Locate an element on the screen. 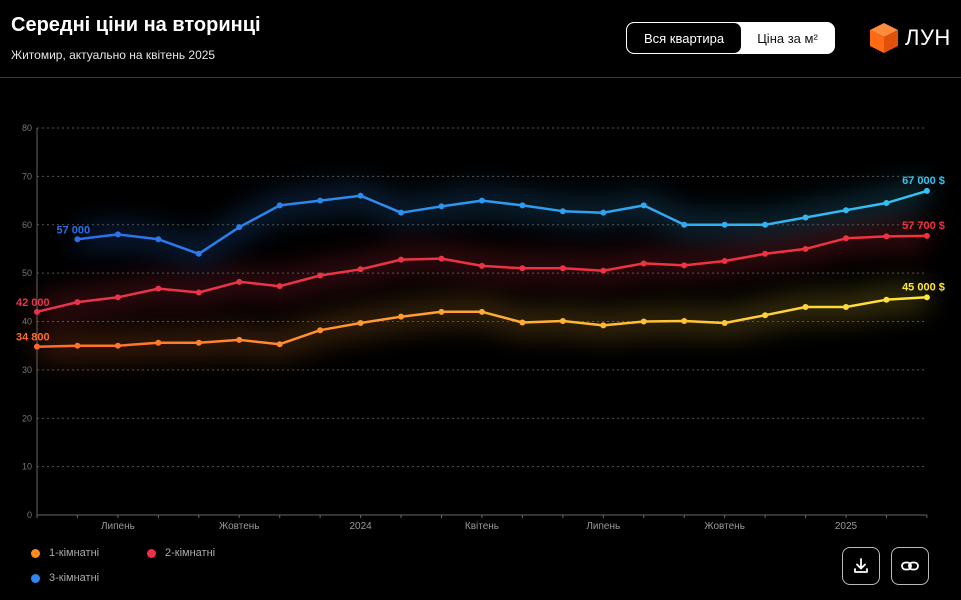 The width and height of the screenshot is (961, 600). legend-dot-2-room is located at coordinates (151, 553).